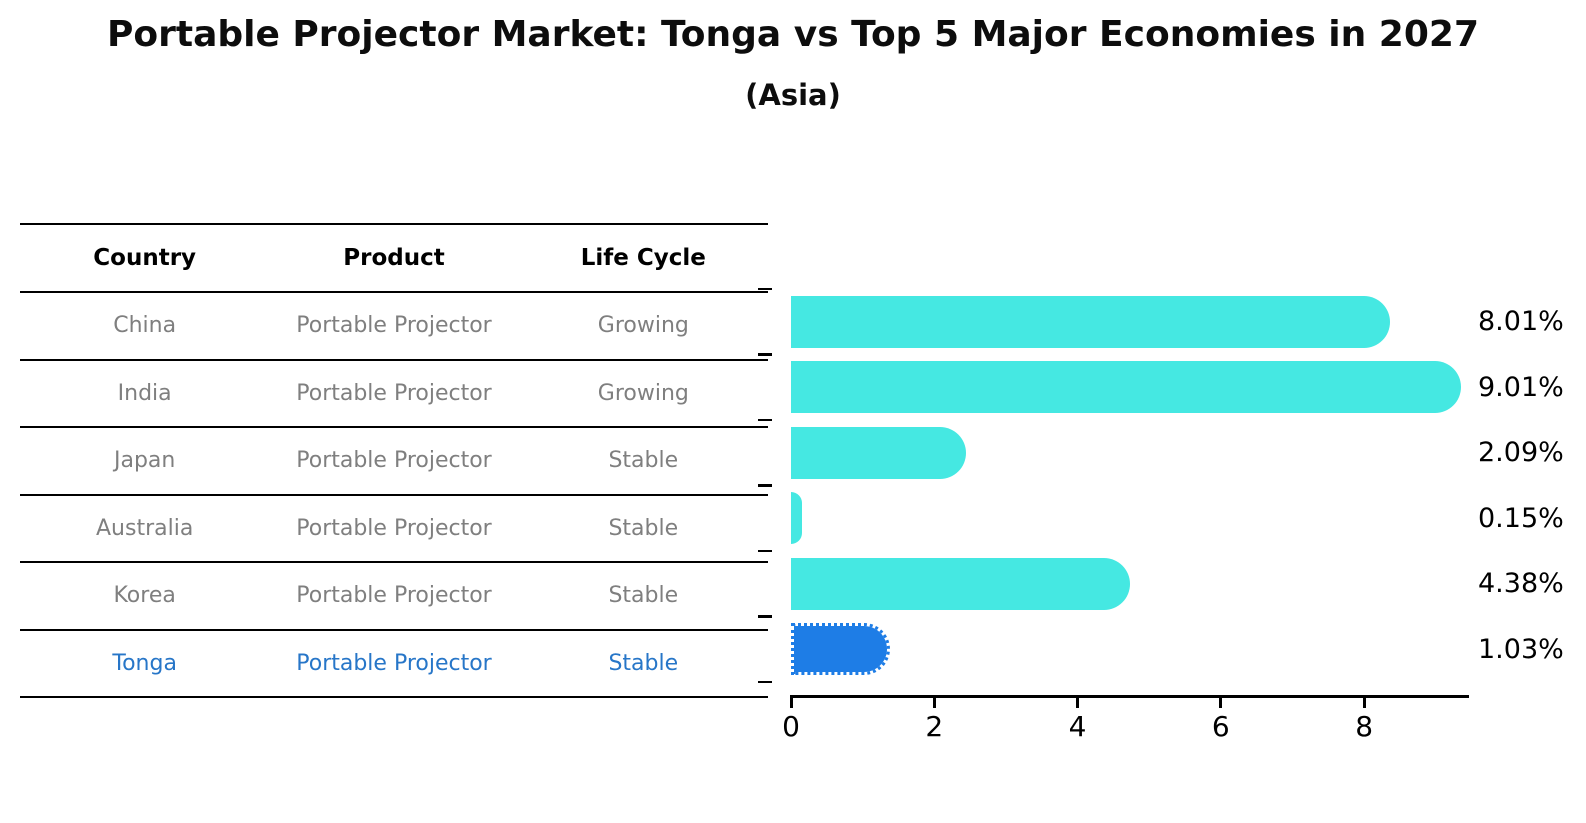 The width and height of the screenshot is (1586, 823). Describe the element at coordinates (793, 95) in the screenshot. I see `chart-subtitle: (Asia)` at that location.